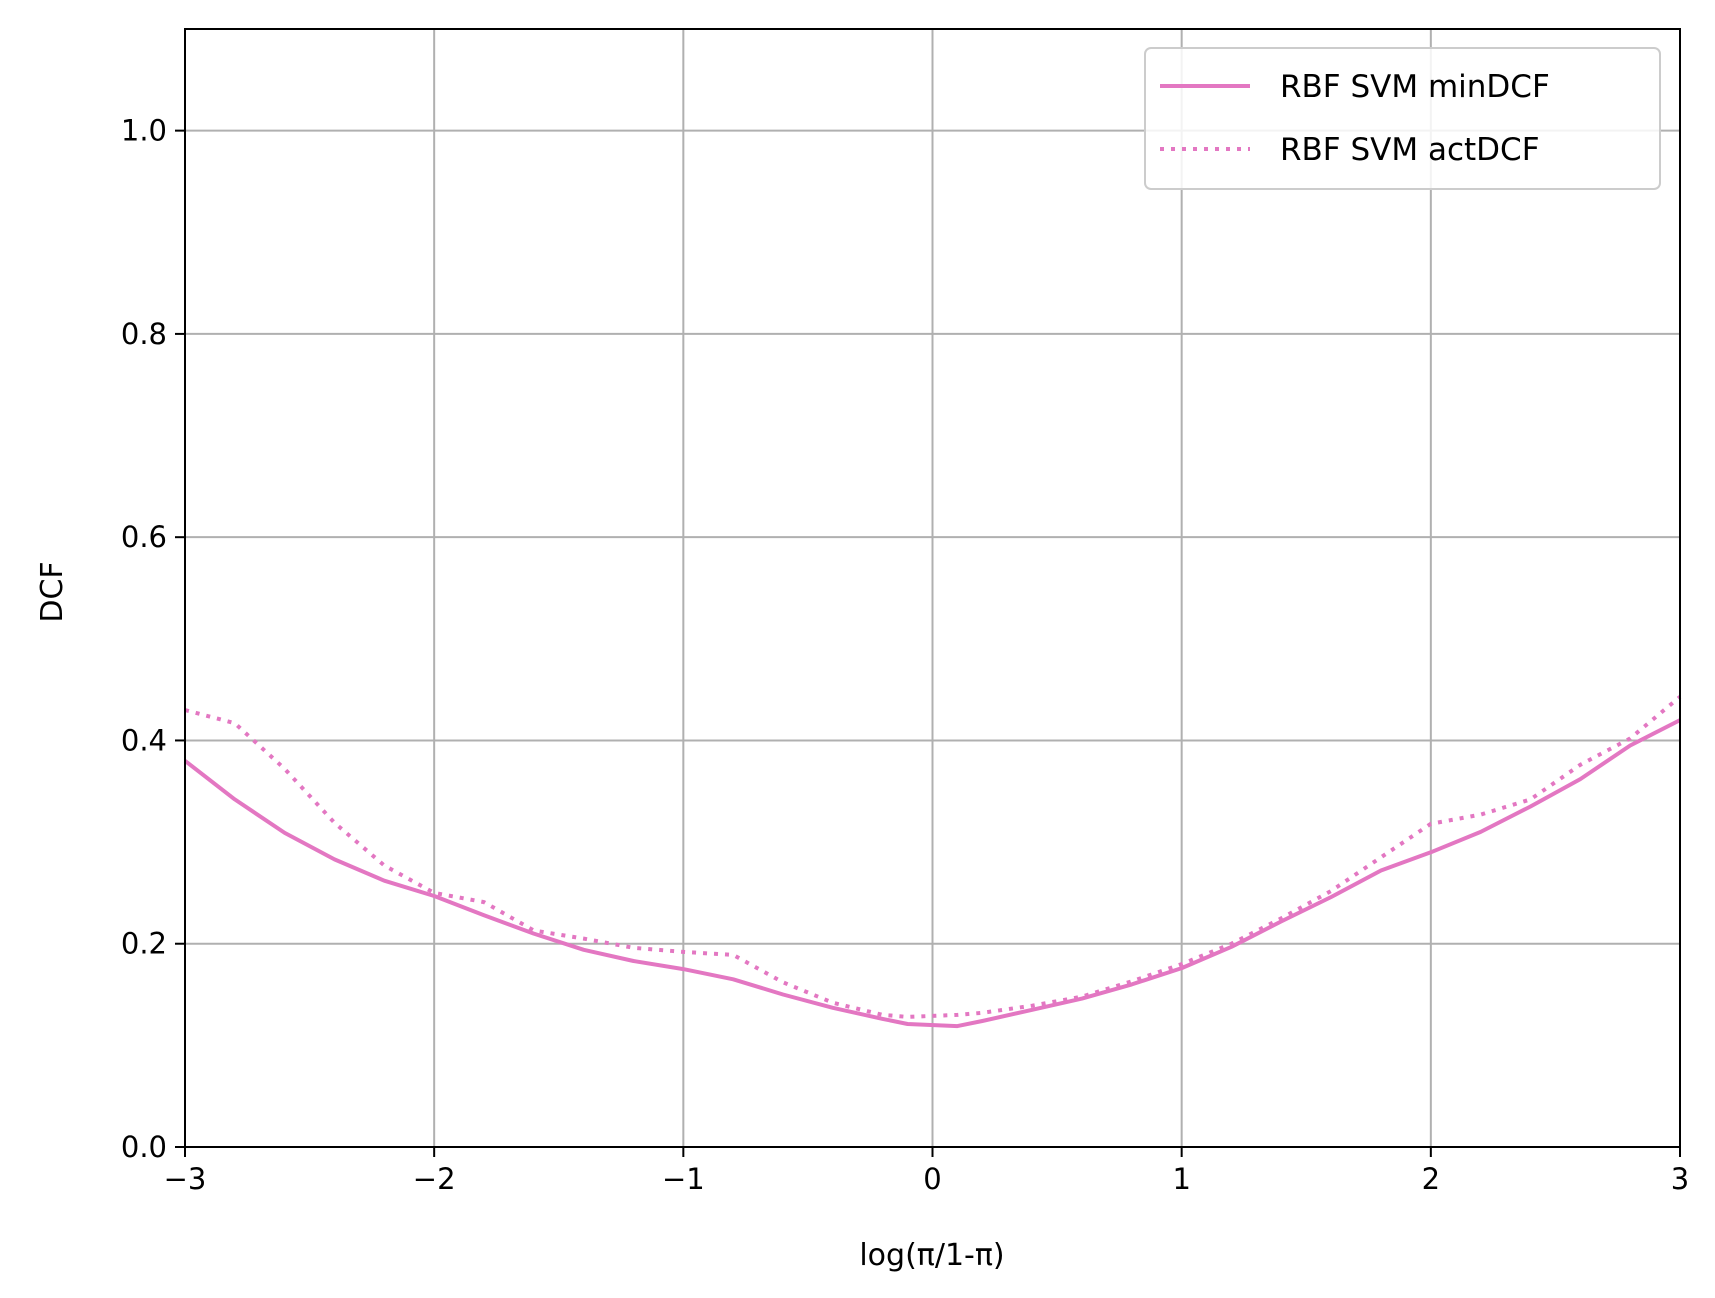  Describe the element at coordinates (144, 334) in the screenshot. I see `y-tick-label: 0.8` at that location.